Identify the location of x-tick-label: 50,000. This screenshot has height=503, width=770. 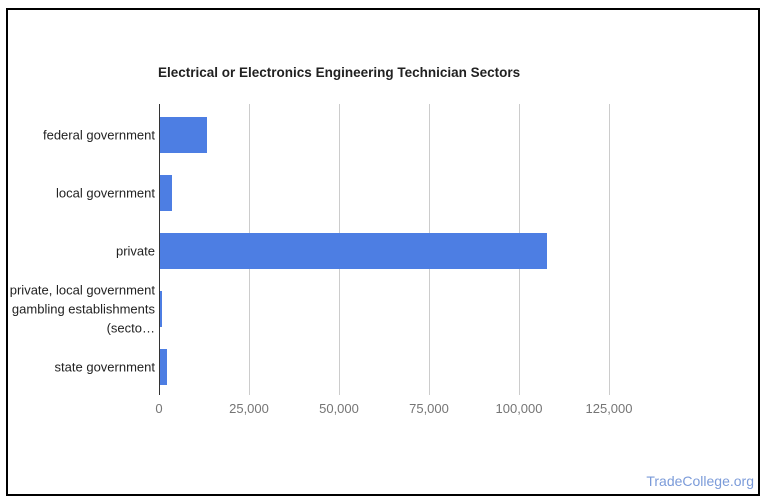
(339, 408).